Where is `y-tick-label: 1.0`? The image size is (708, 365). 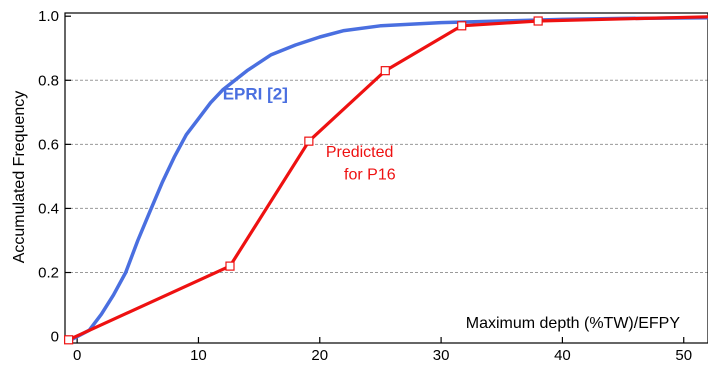 y-tick-label: 1.0 is located at coordinates (48, 16).